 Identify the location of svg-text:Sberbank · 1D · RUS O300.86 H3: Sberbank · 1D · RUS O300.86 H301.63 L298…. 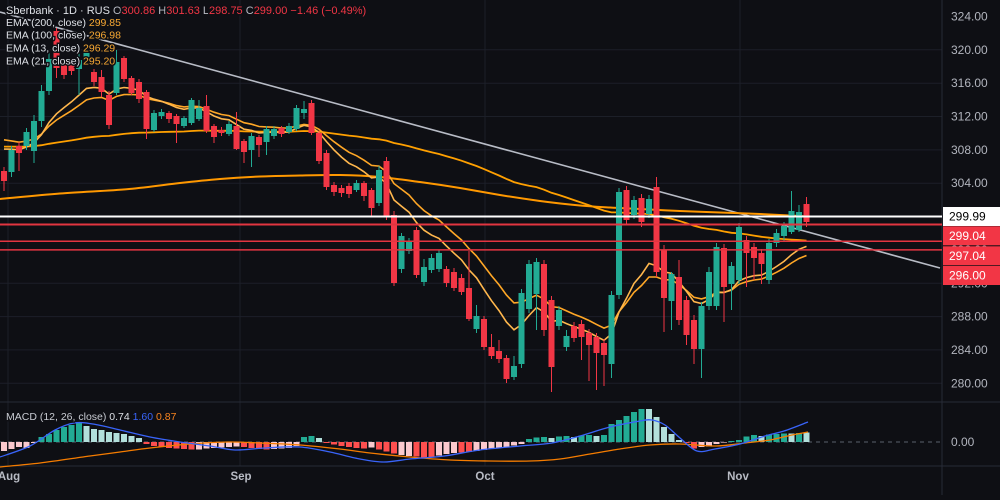
(186, 11).